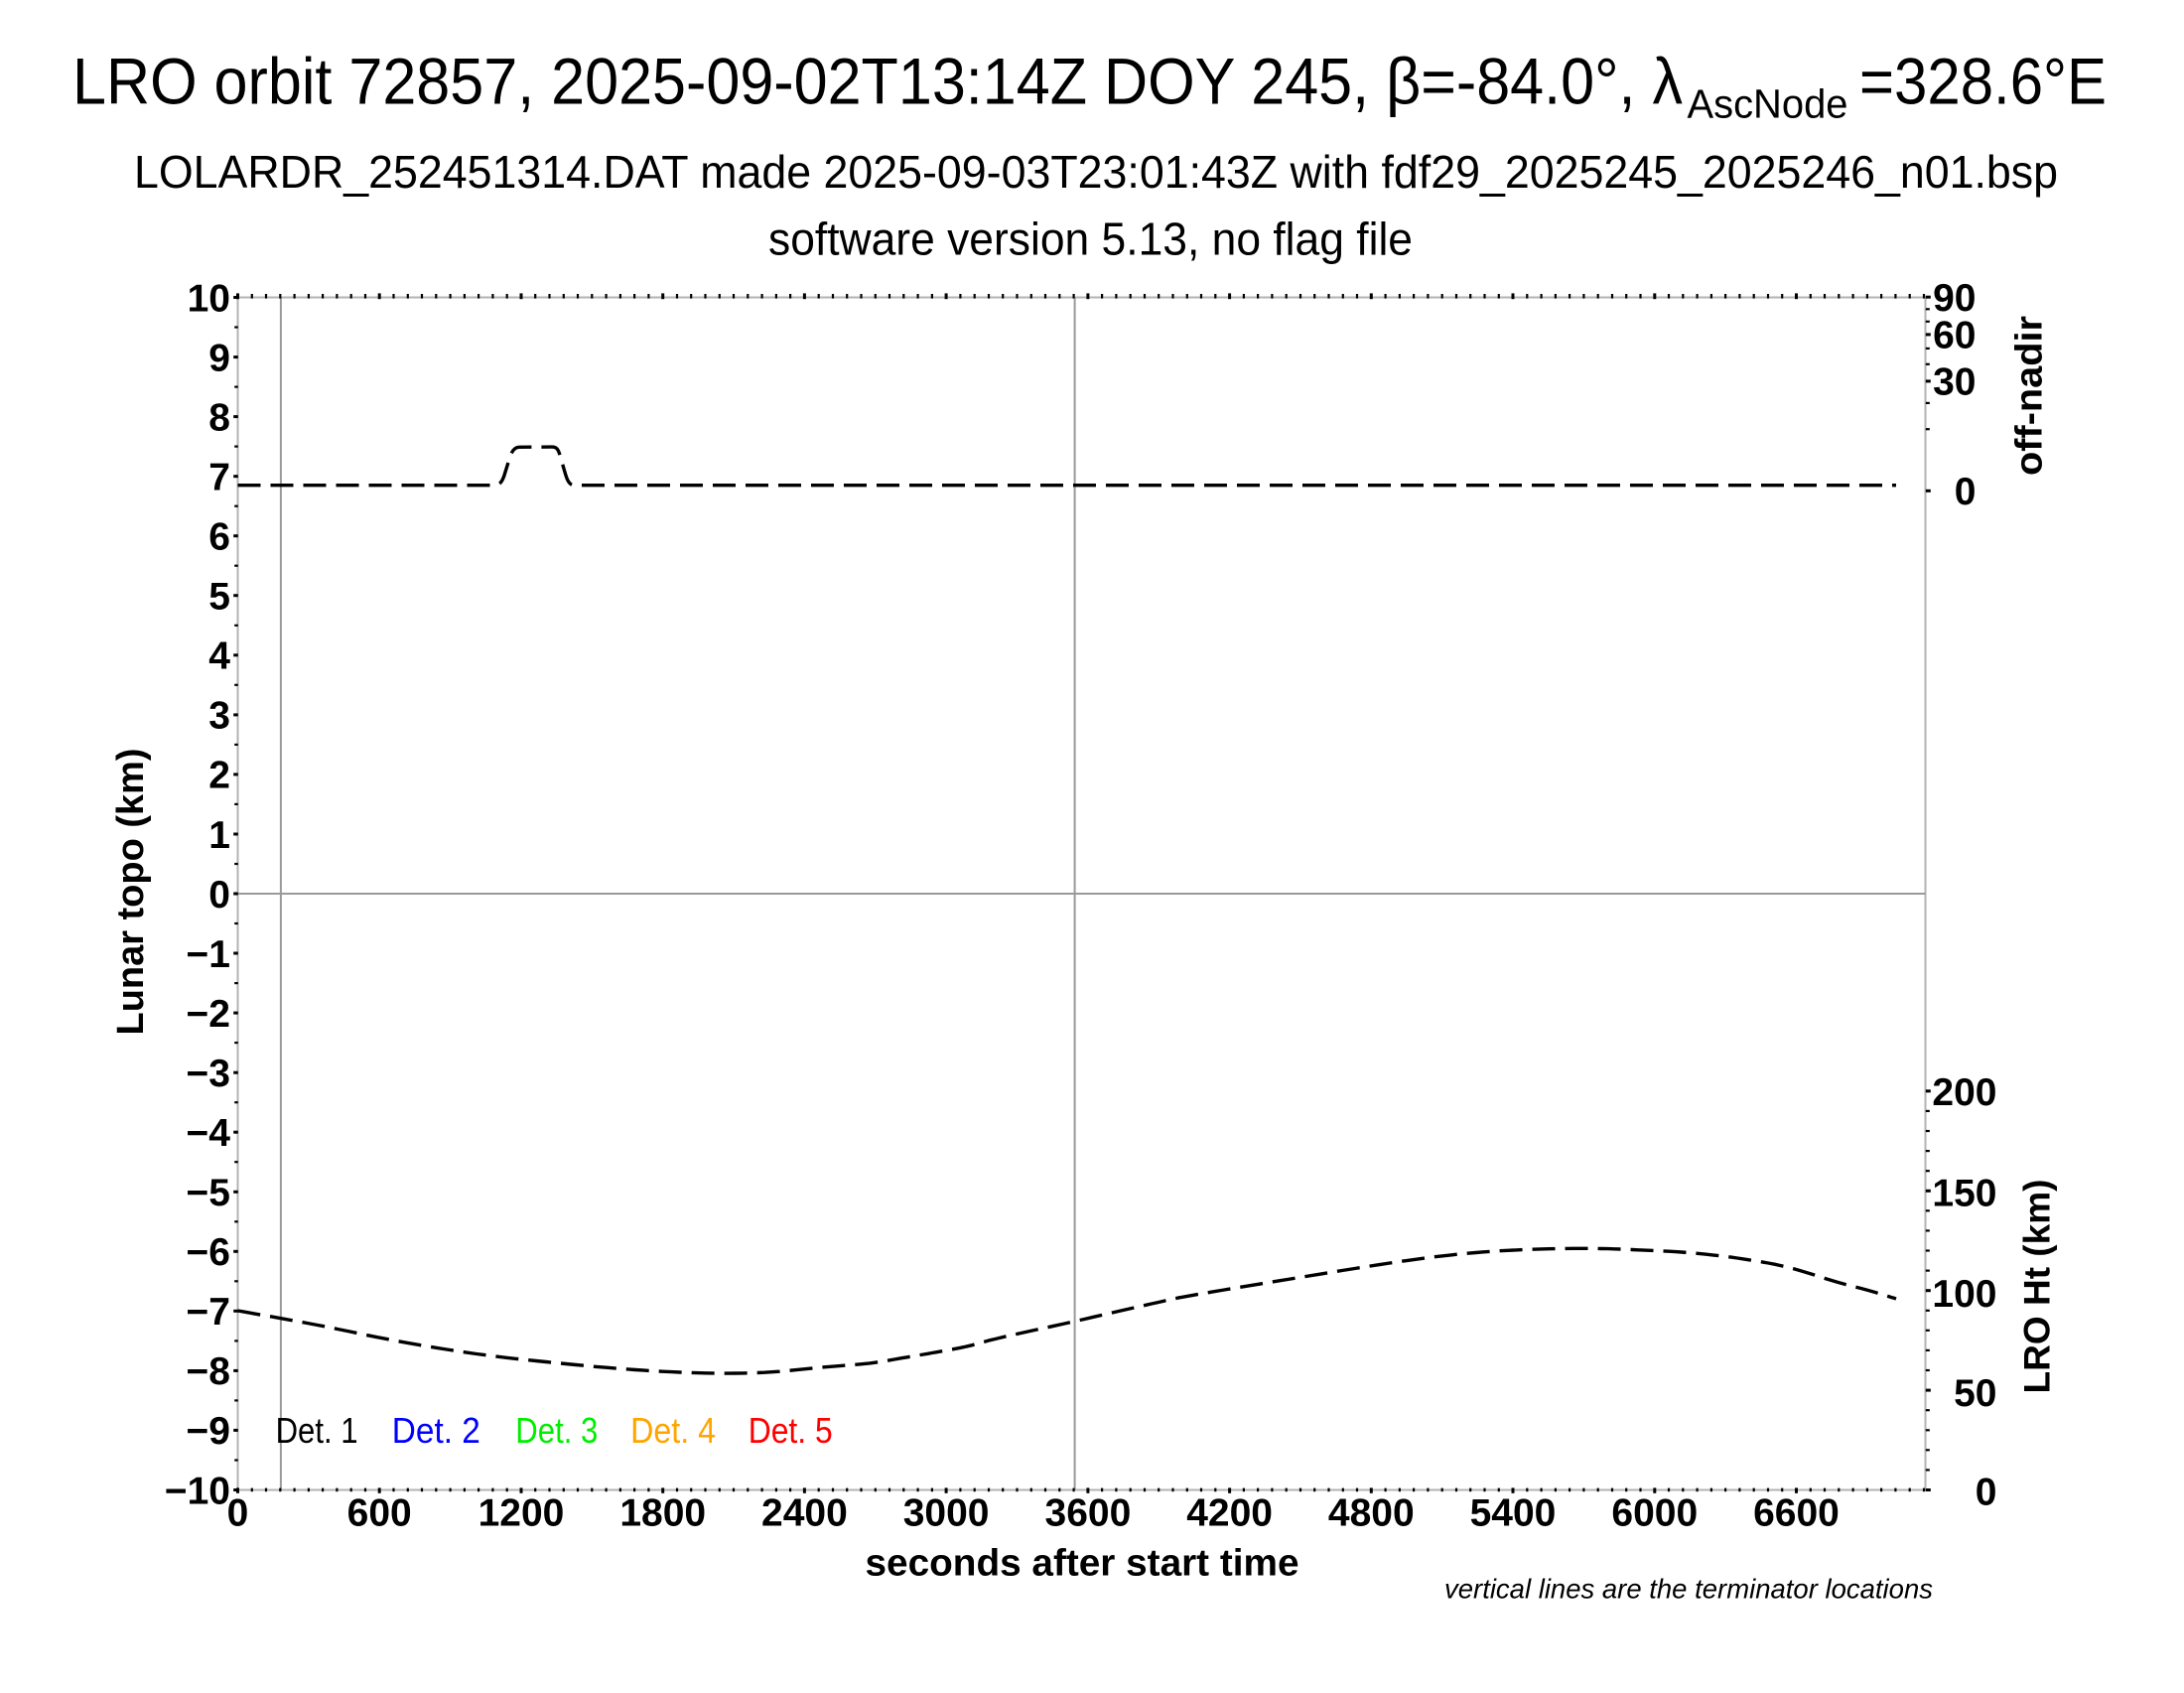 This screenshot has width=2184, height=1693. I want to click on svg-text:software version 5.13, no flag: software version 5.13, no flag file, so click(1090, 239).